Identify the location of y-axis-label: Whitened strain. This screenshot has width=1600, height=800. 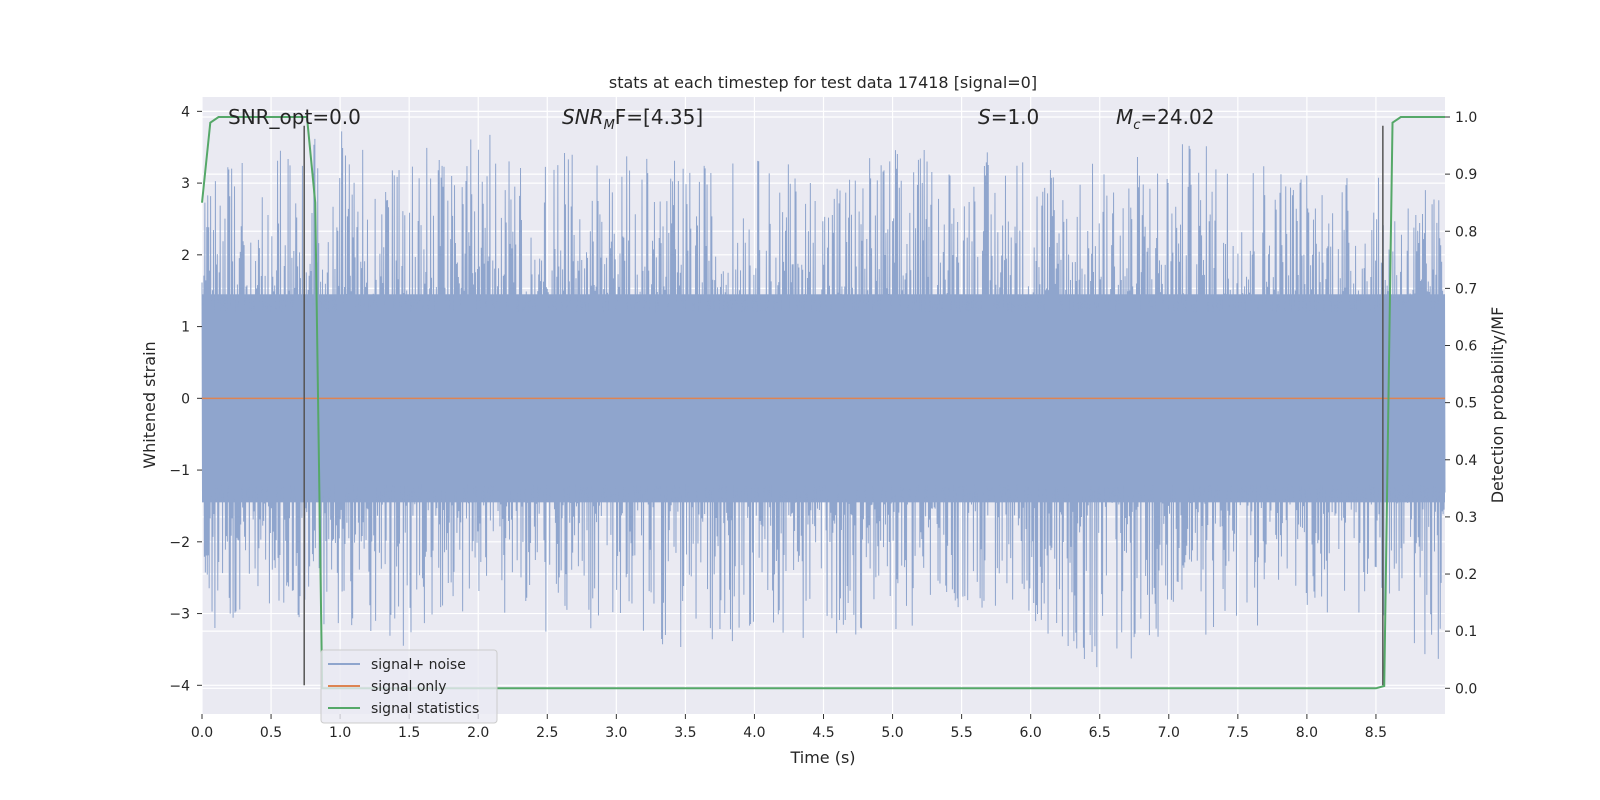
(149, 404).